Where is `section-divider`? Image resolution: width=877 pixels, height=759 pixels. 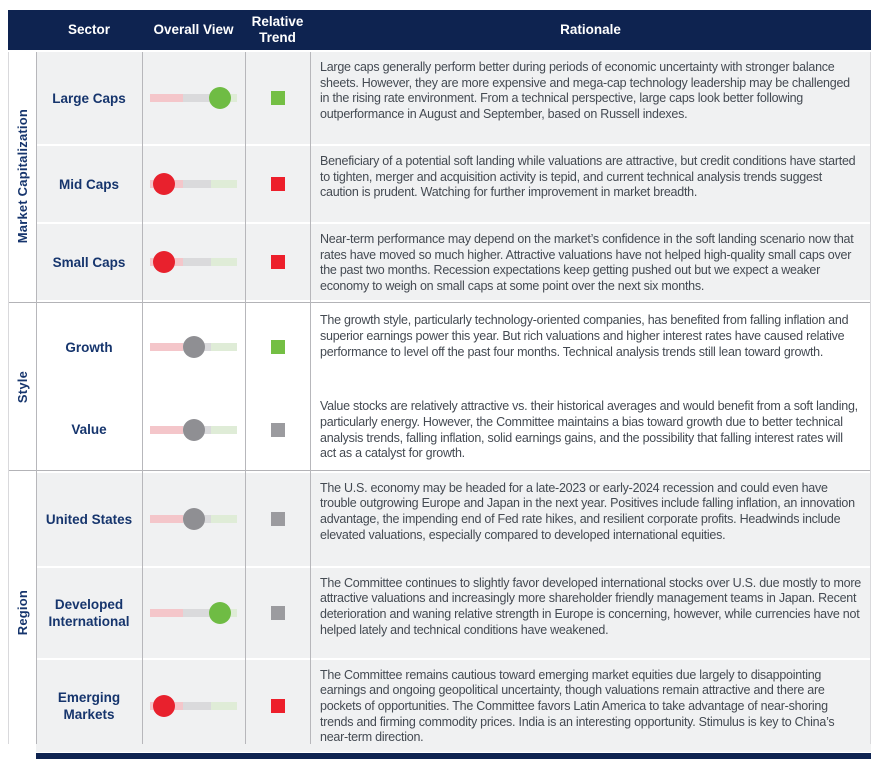 section-divider is located at coordinates (439, 470).